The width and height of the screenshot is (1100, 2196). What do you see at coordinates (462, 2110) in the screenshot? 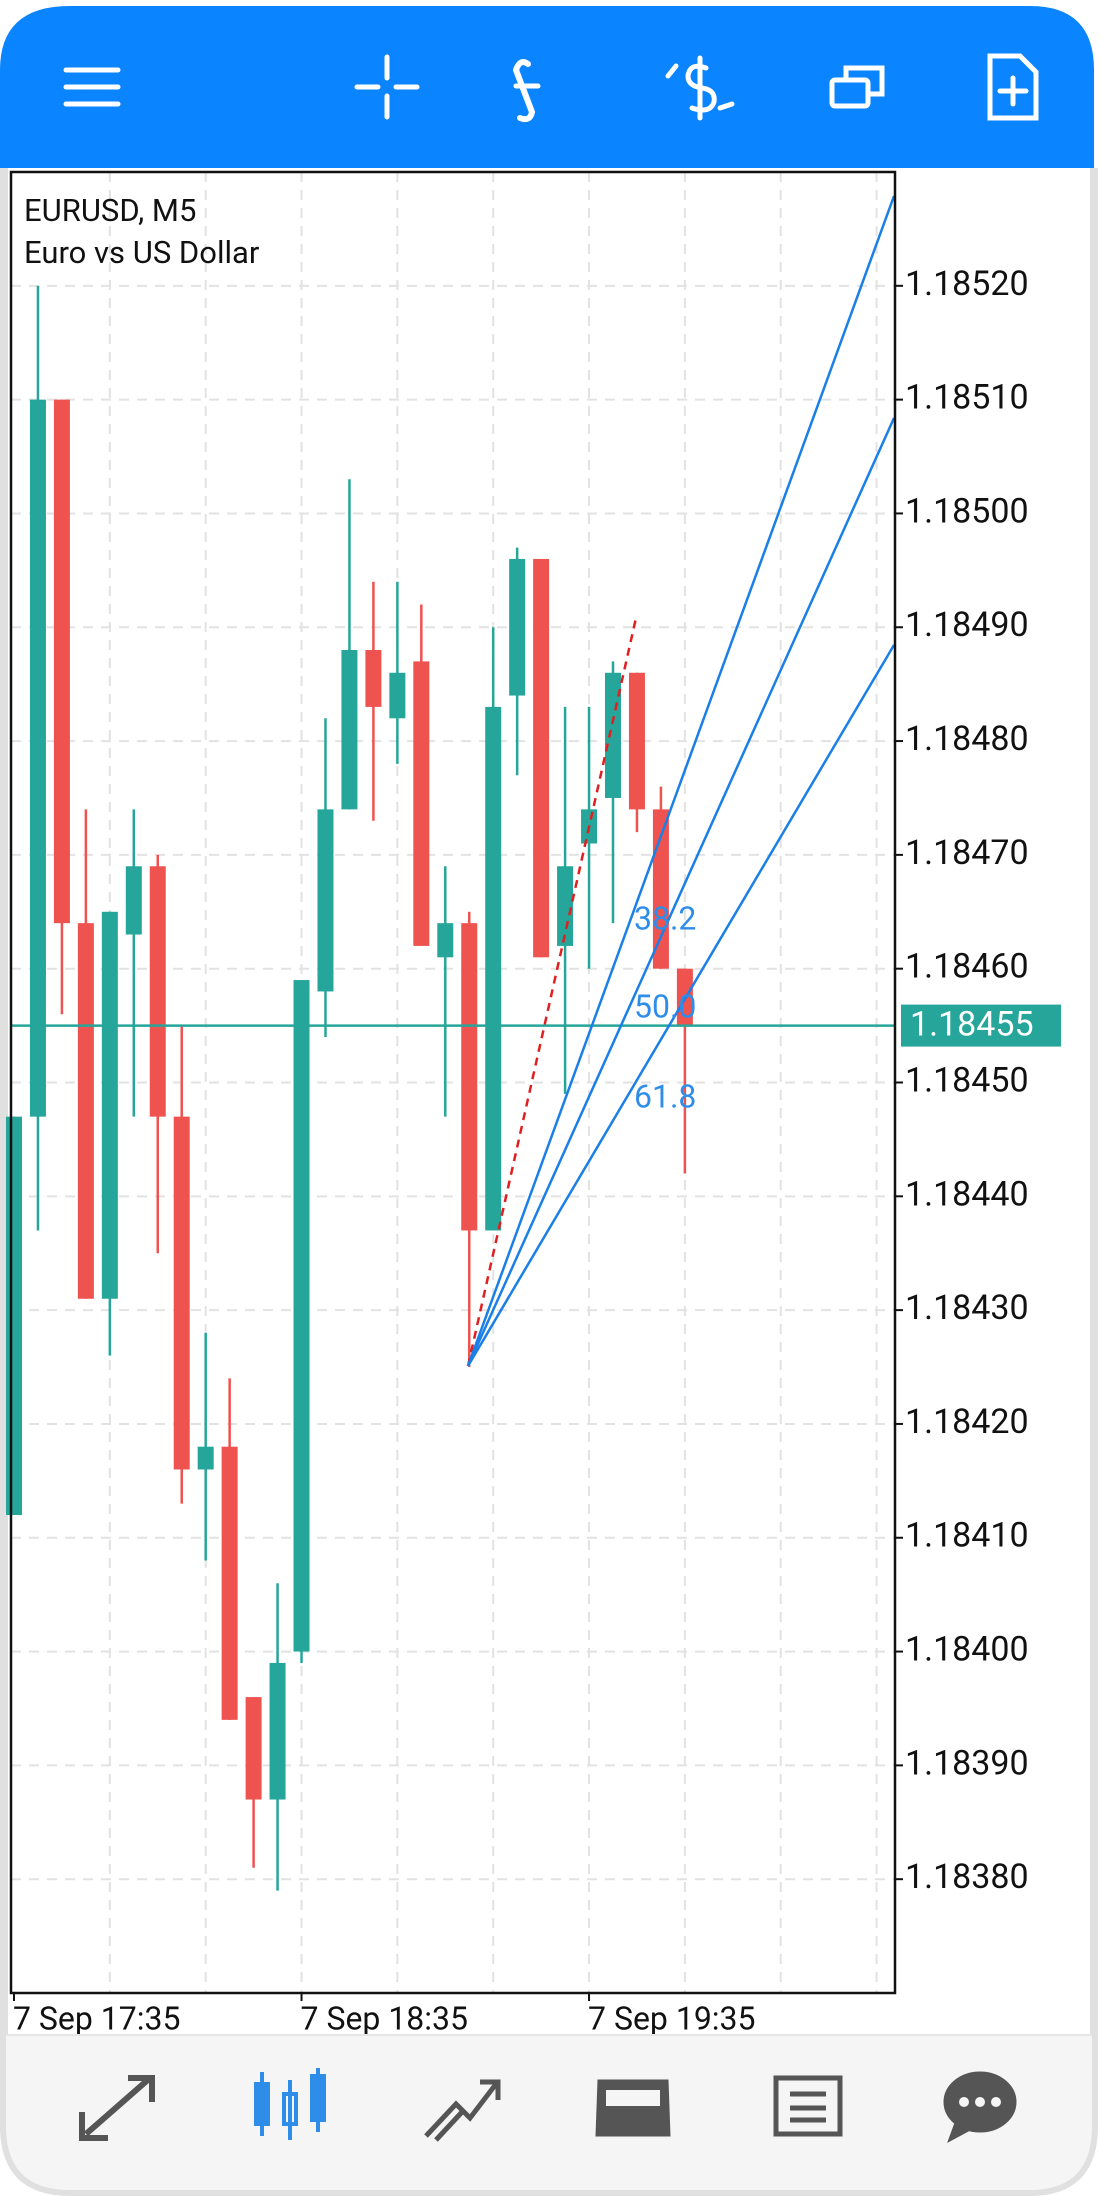
I see `trade-tab` at bounding box center [462, 2110].